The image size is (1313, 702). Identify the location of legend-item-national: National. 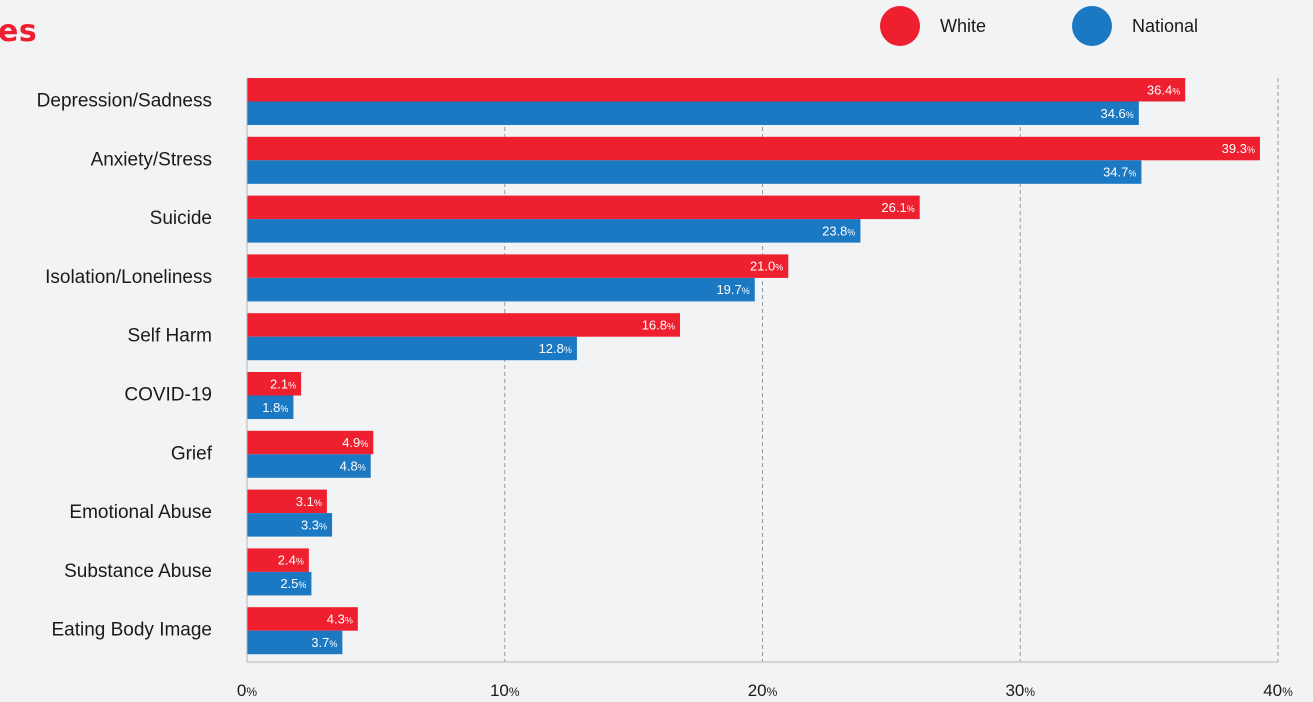
(1135, 26).